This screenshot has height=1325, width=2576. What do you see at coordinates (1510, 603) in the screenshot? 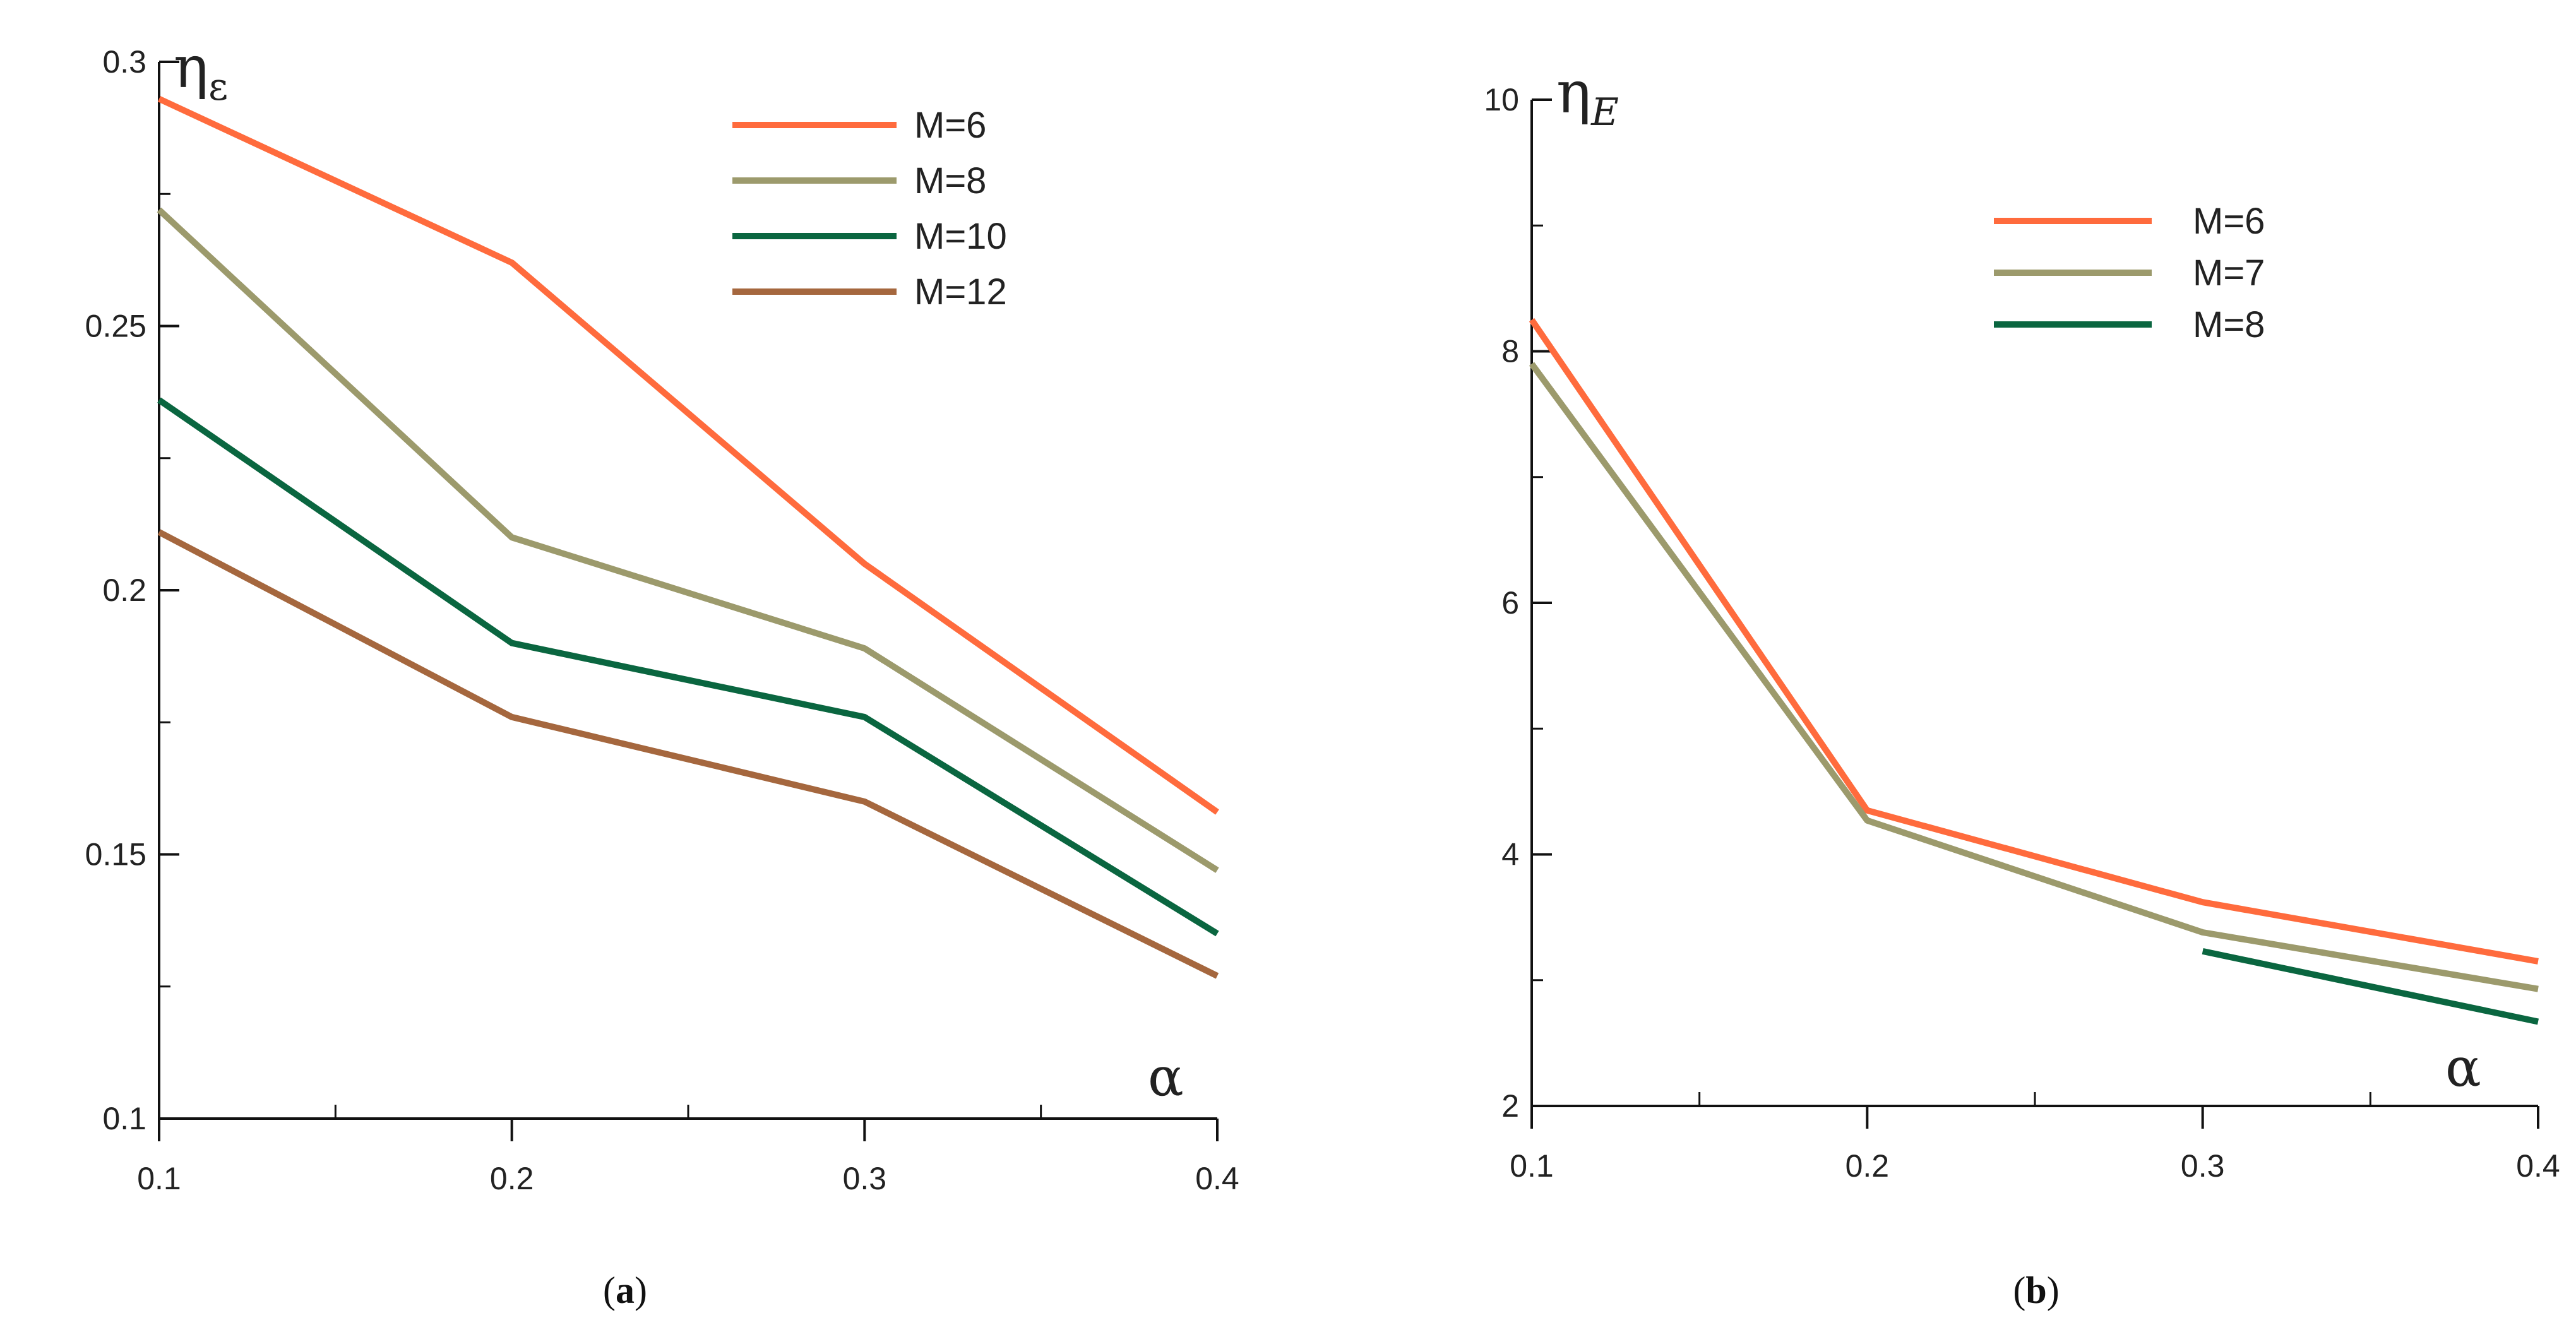
I see `y-tick-label: 6` at bounding box center [1510, 603].